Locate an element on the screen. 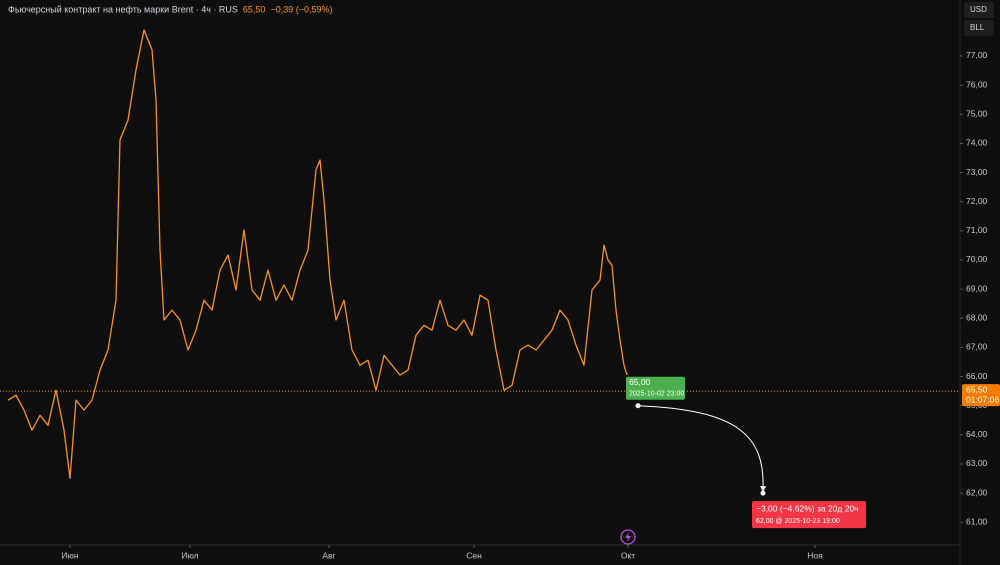 The image size is (1000, 565). change-header: −0,39 (−0,59%) is located at coordinates (301, 9).